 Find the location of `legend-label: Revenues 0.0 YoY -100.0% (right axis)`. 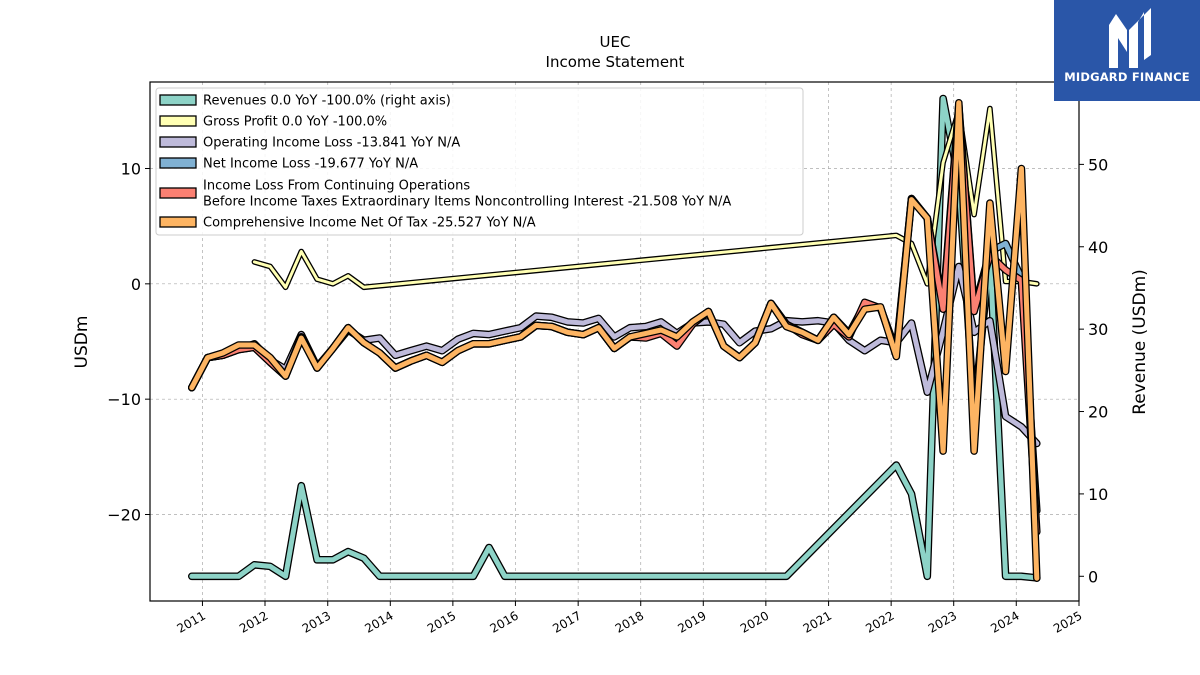

legend-label: Revenues 0.0 YoY -100.0% (right axis) is located at coordinates (327, 101).